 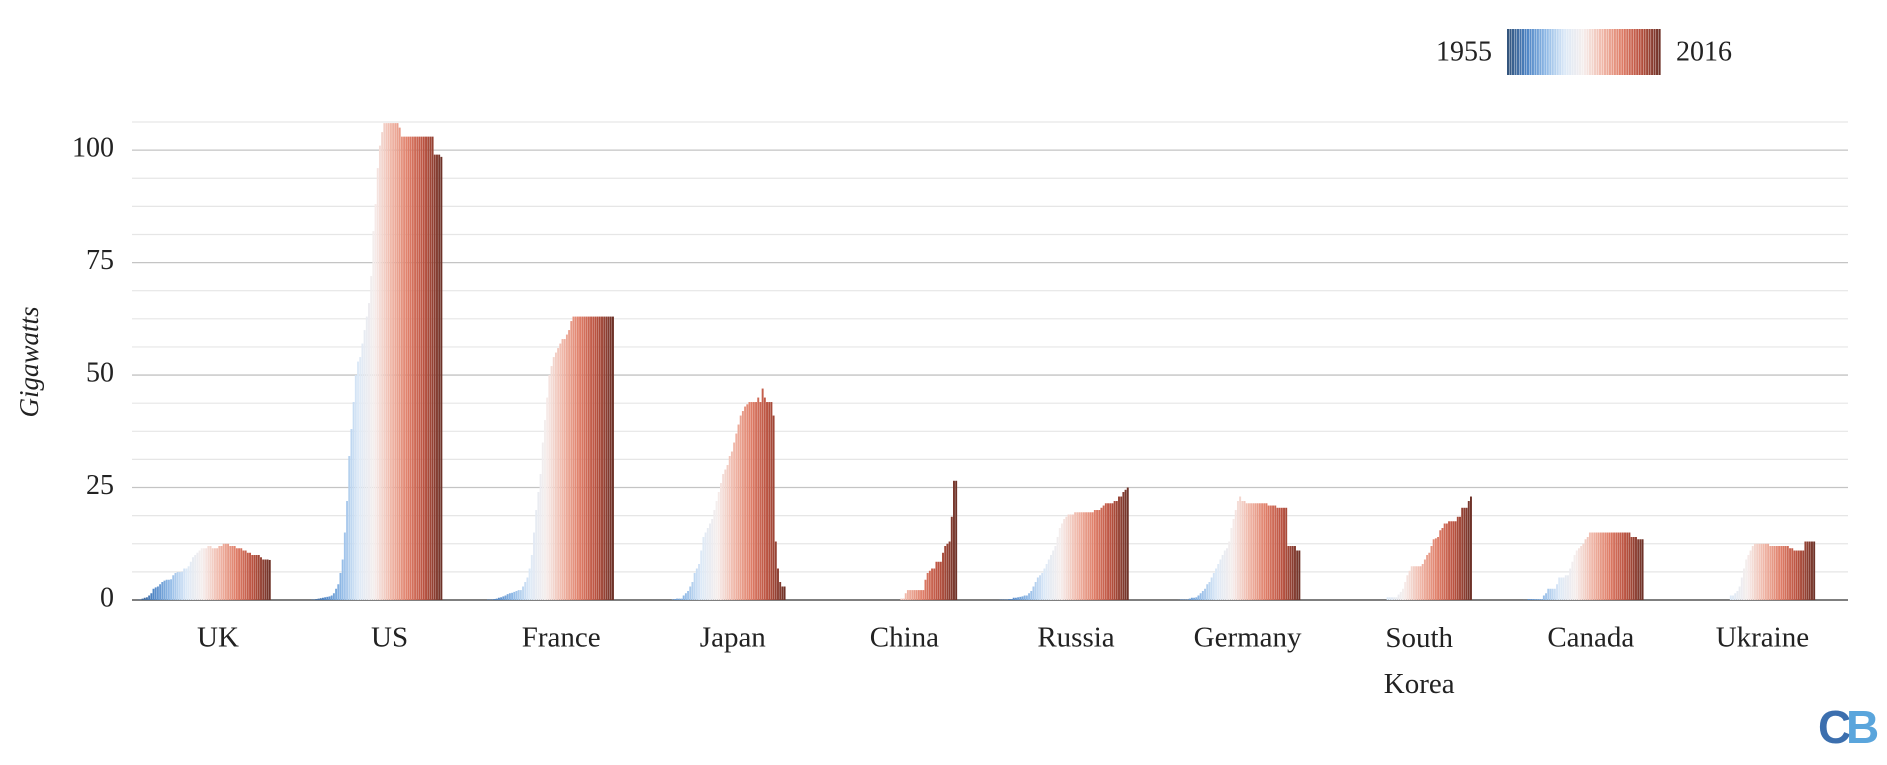 I want to click on x-tick-label: South Korea, so click(x=1419, y=661).